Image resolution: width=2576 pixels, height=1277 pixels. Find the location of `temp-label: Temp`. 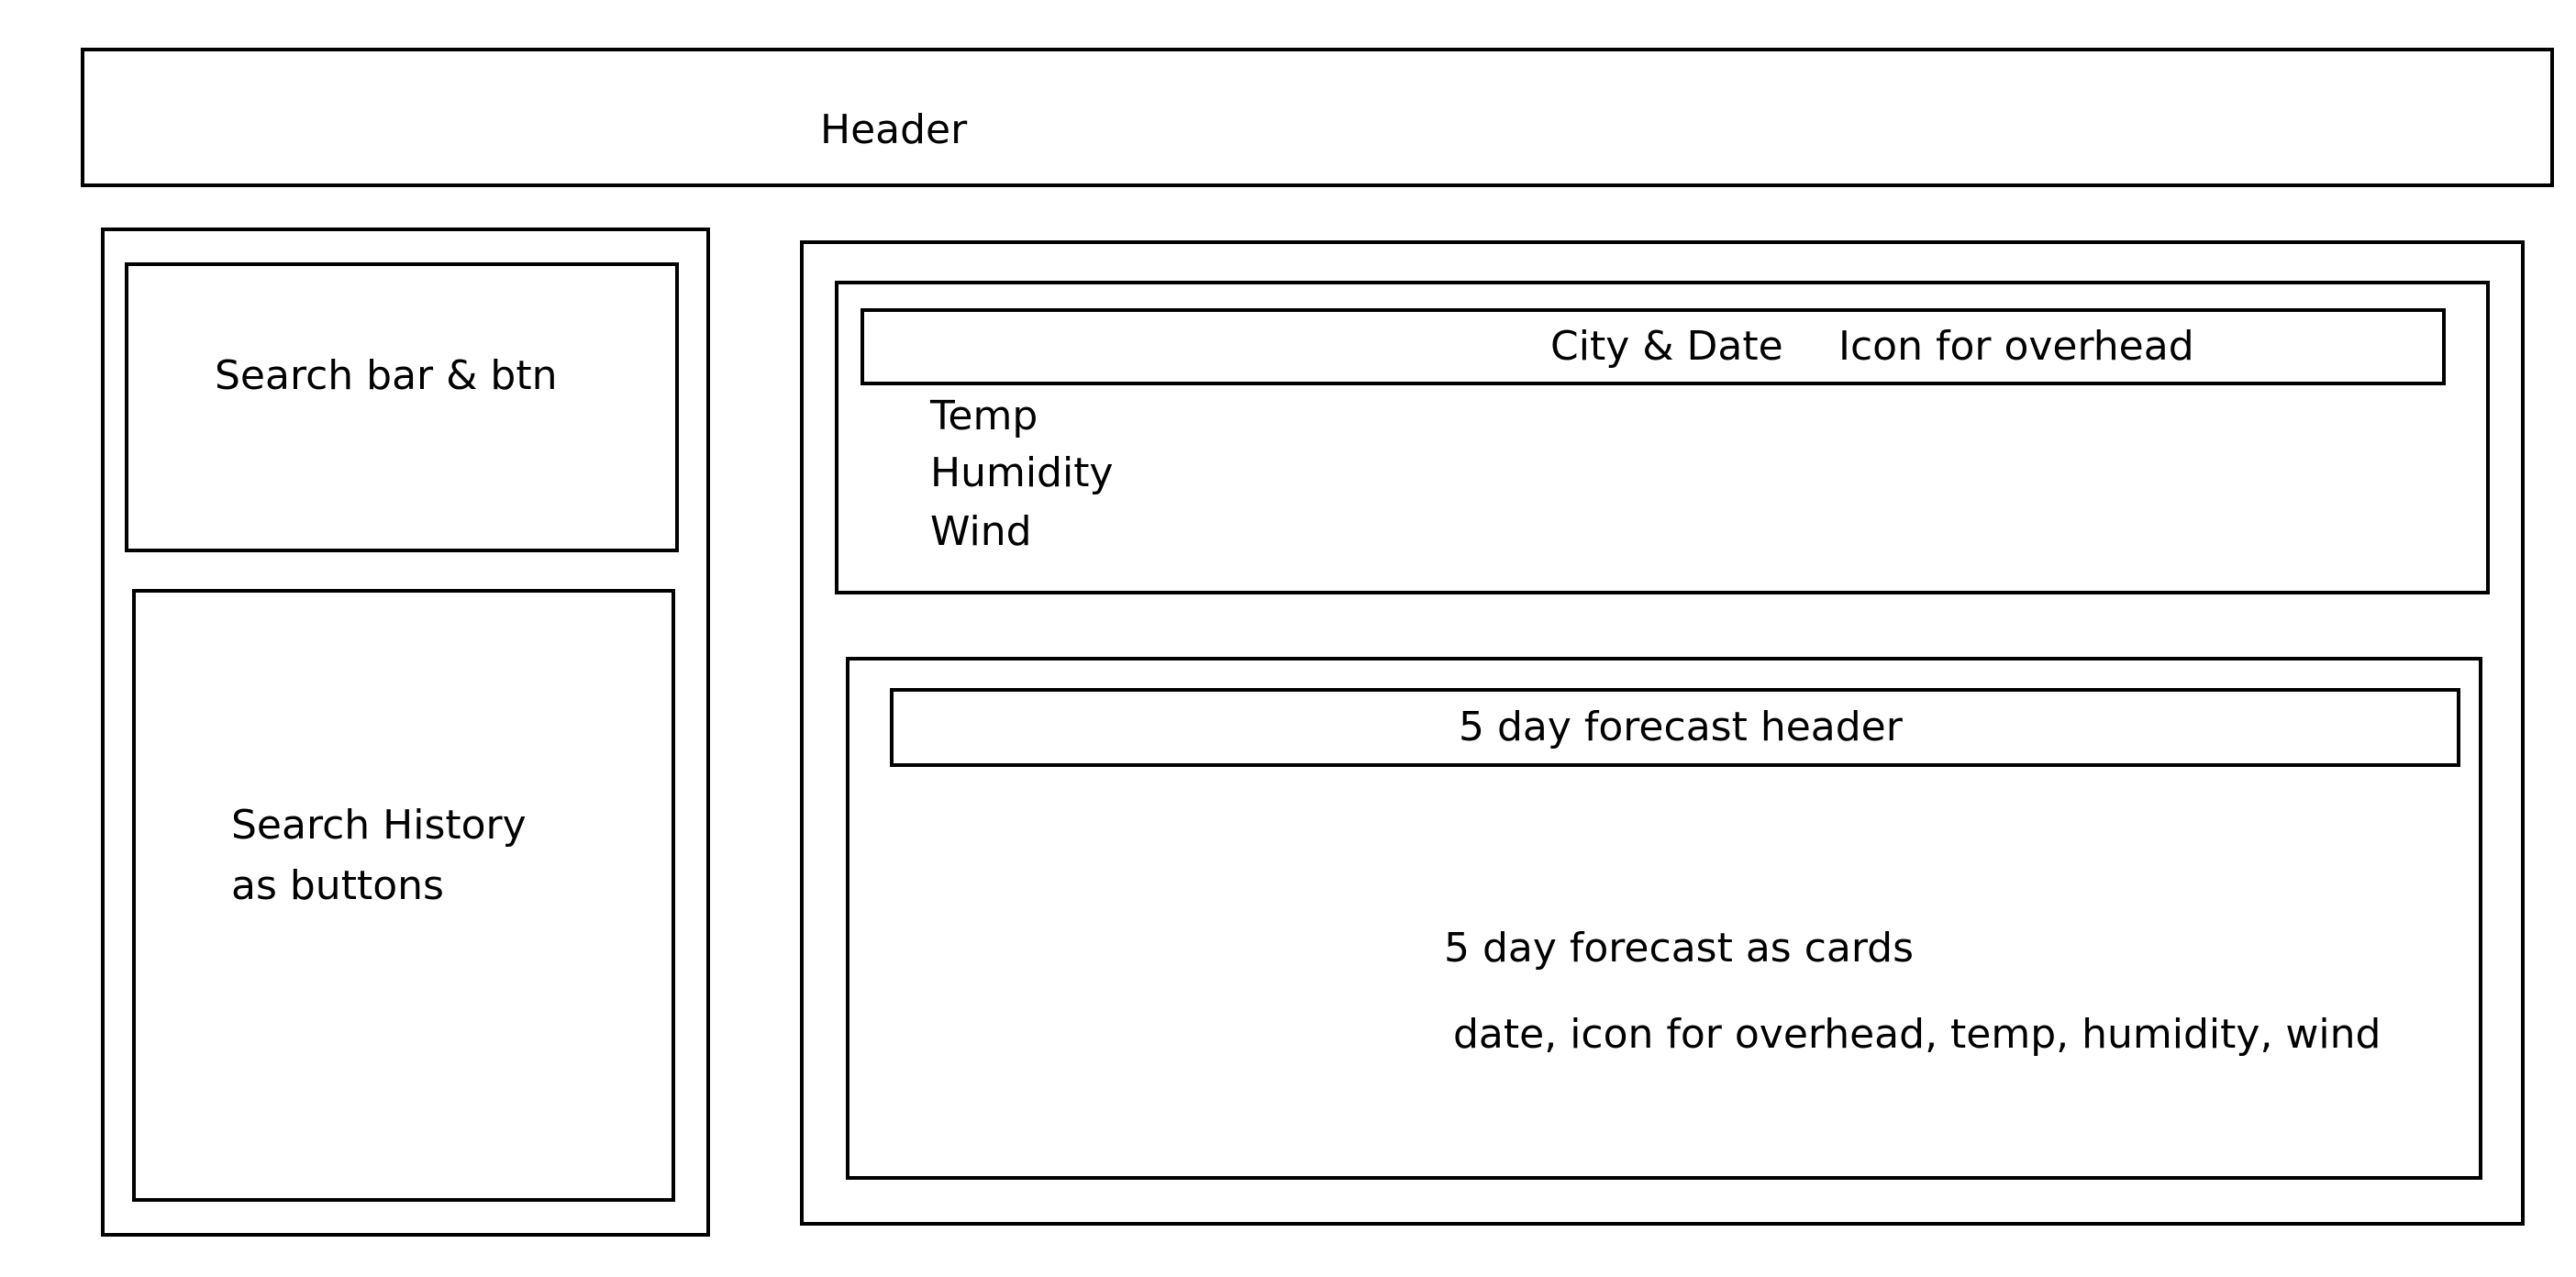

temp-label: Temp is located at coordinates (984, 416).